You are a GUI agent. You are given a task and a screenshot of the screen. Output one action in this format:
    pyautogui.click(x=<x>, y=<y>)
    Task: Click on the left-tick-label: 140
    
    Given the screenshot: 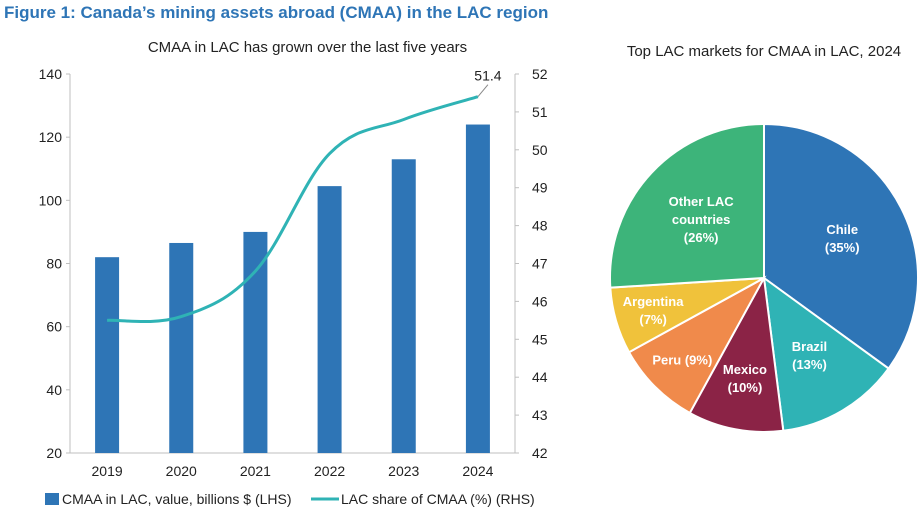 What is the action you would take?
    pyautogui.click(x=51, y=74)
    